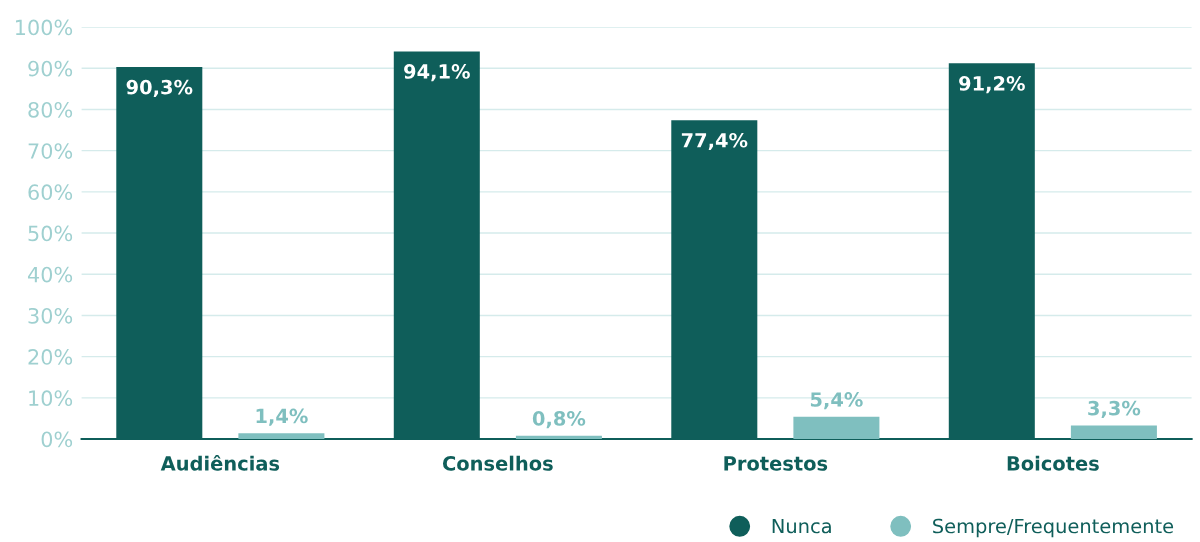  What do you see at coordinates (159, 88) in the screenshot?
I see `data-label: 90,3%` at bounding box center [159, 88].